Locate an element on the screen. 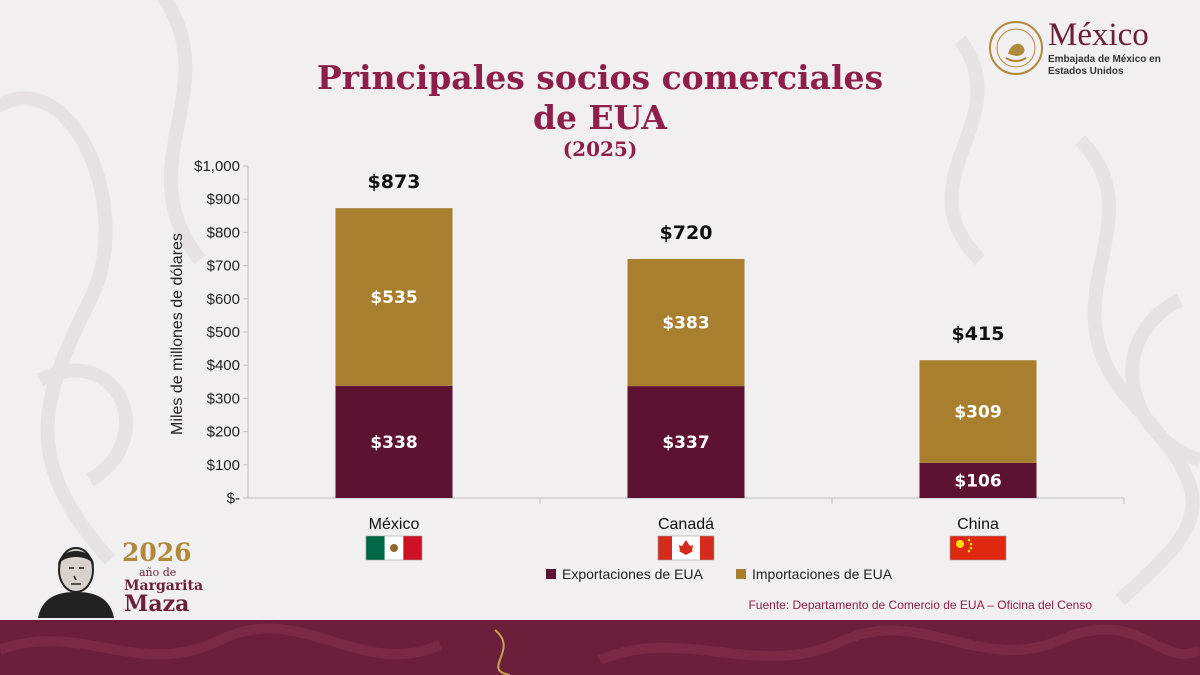 The image size is (1200, 675). data-label: $106 is located at coordinates (977, 481).